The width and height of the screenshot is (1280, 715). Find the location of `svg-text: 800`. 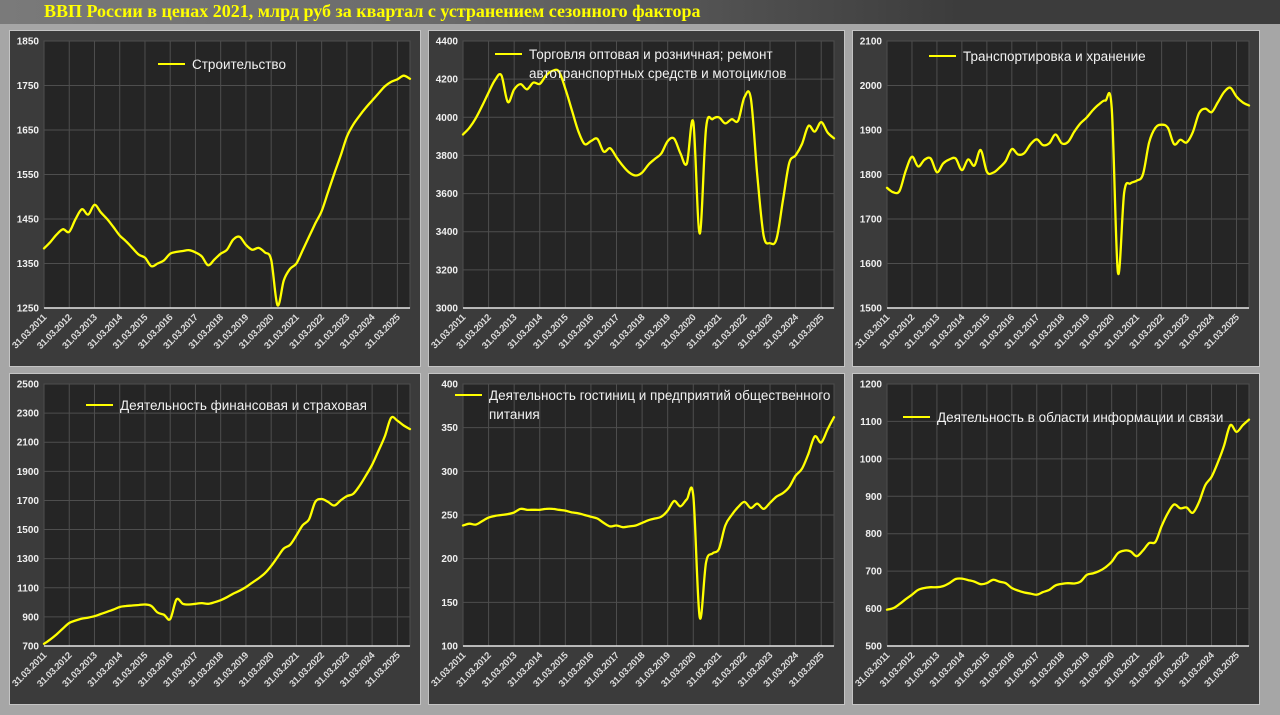

svg-text: 800 is located at coordinates (873, 534).